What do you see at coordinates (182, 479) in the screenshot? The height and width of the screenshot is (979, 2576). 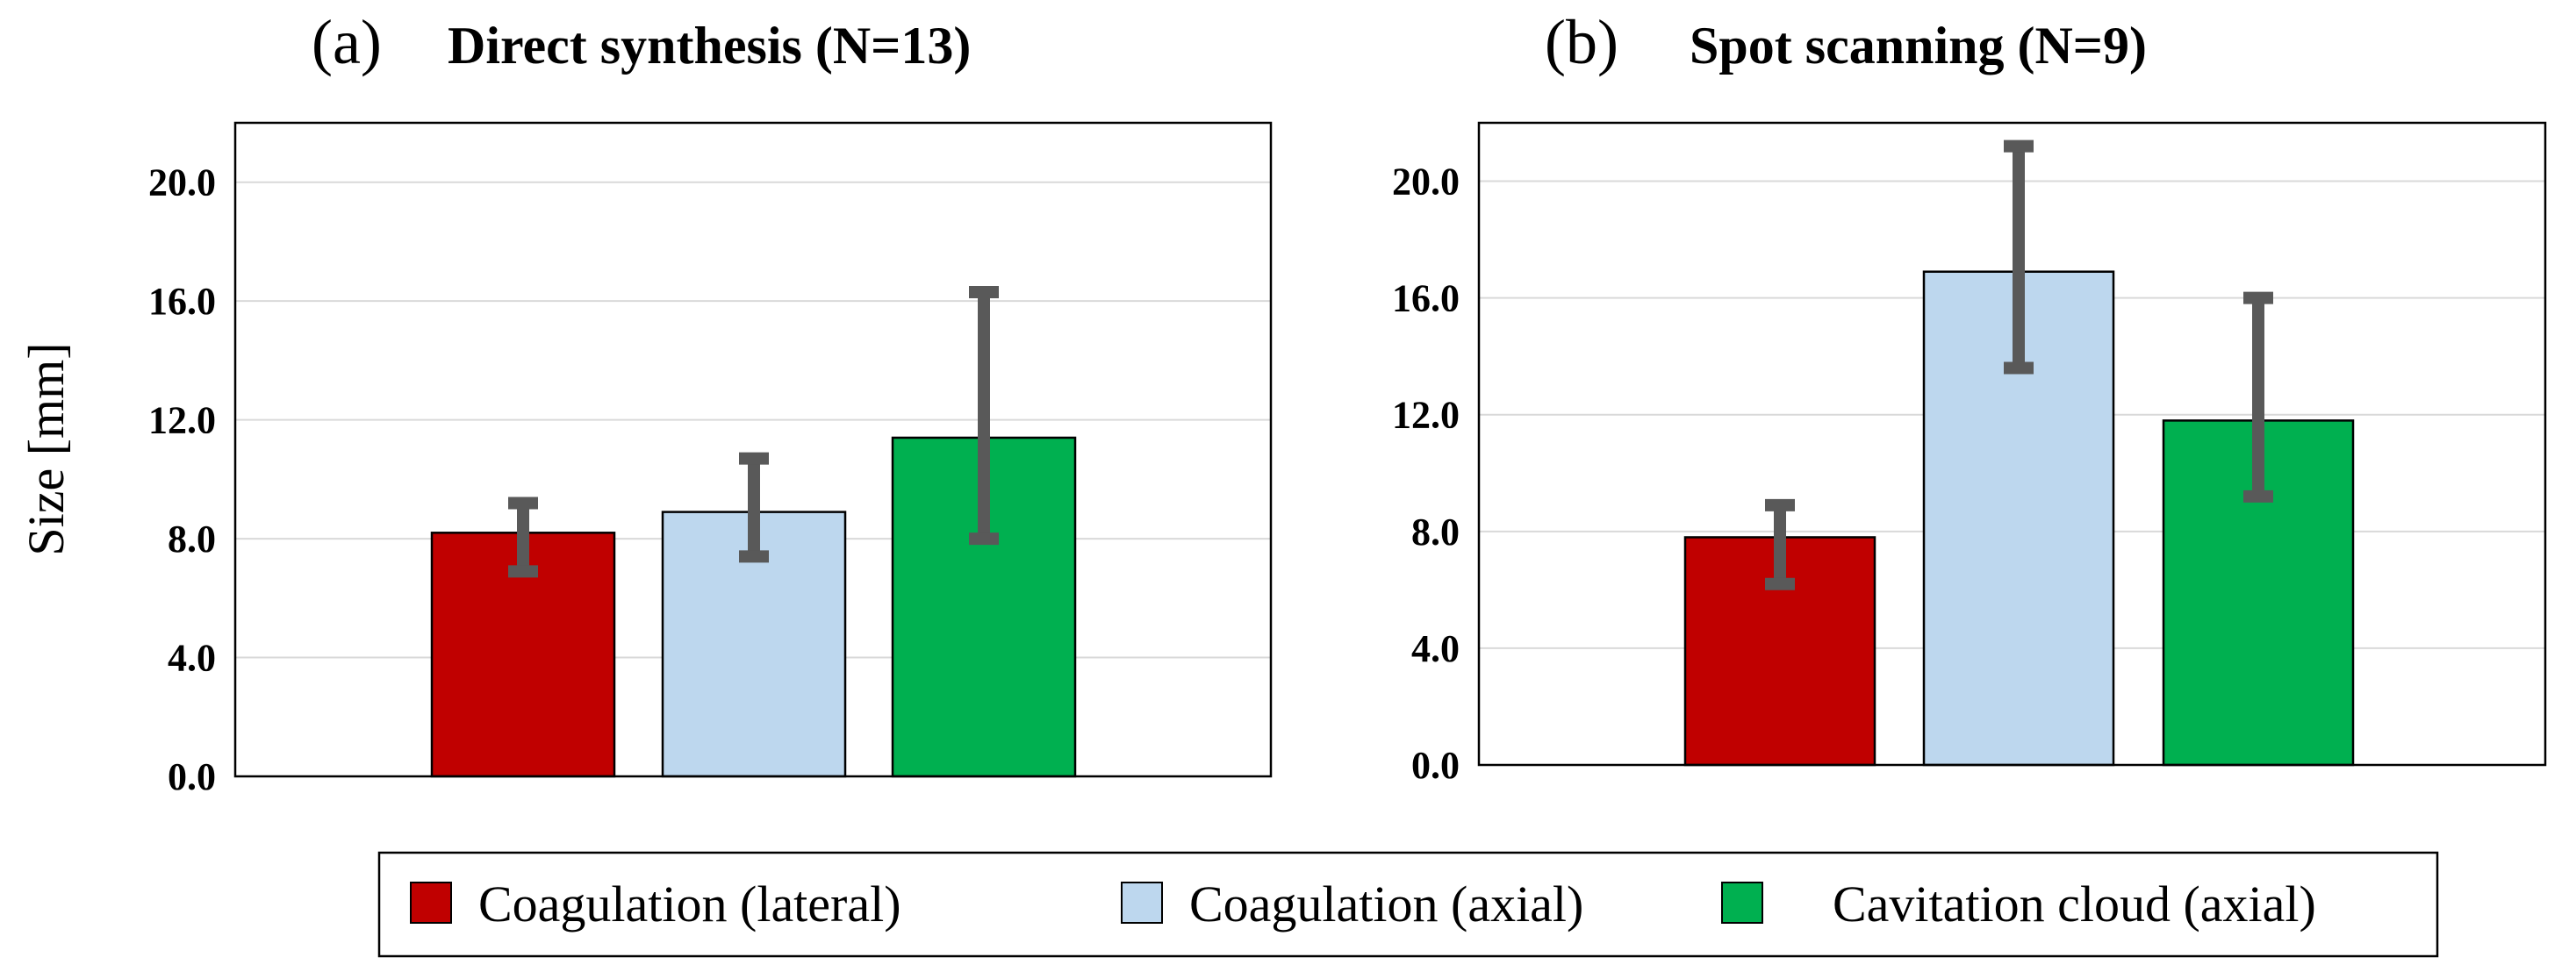 I see `panel-a-y-ticks: 0.0 4.0 8.0 12.0 16.0 20.0` at bounding box center [182, 479].